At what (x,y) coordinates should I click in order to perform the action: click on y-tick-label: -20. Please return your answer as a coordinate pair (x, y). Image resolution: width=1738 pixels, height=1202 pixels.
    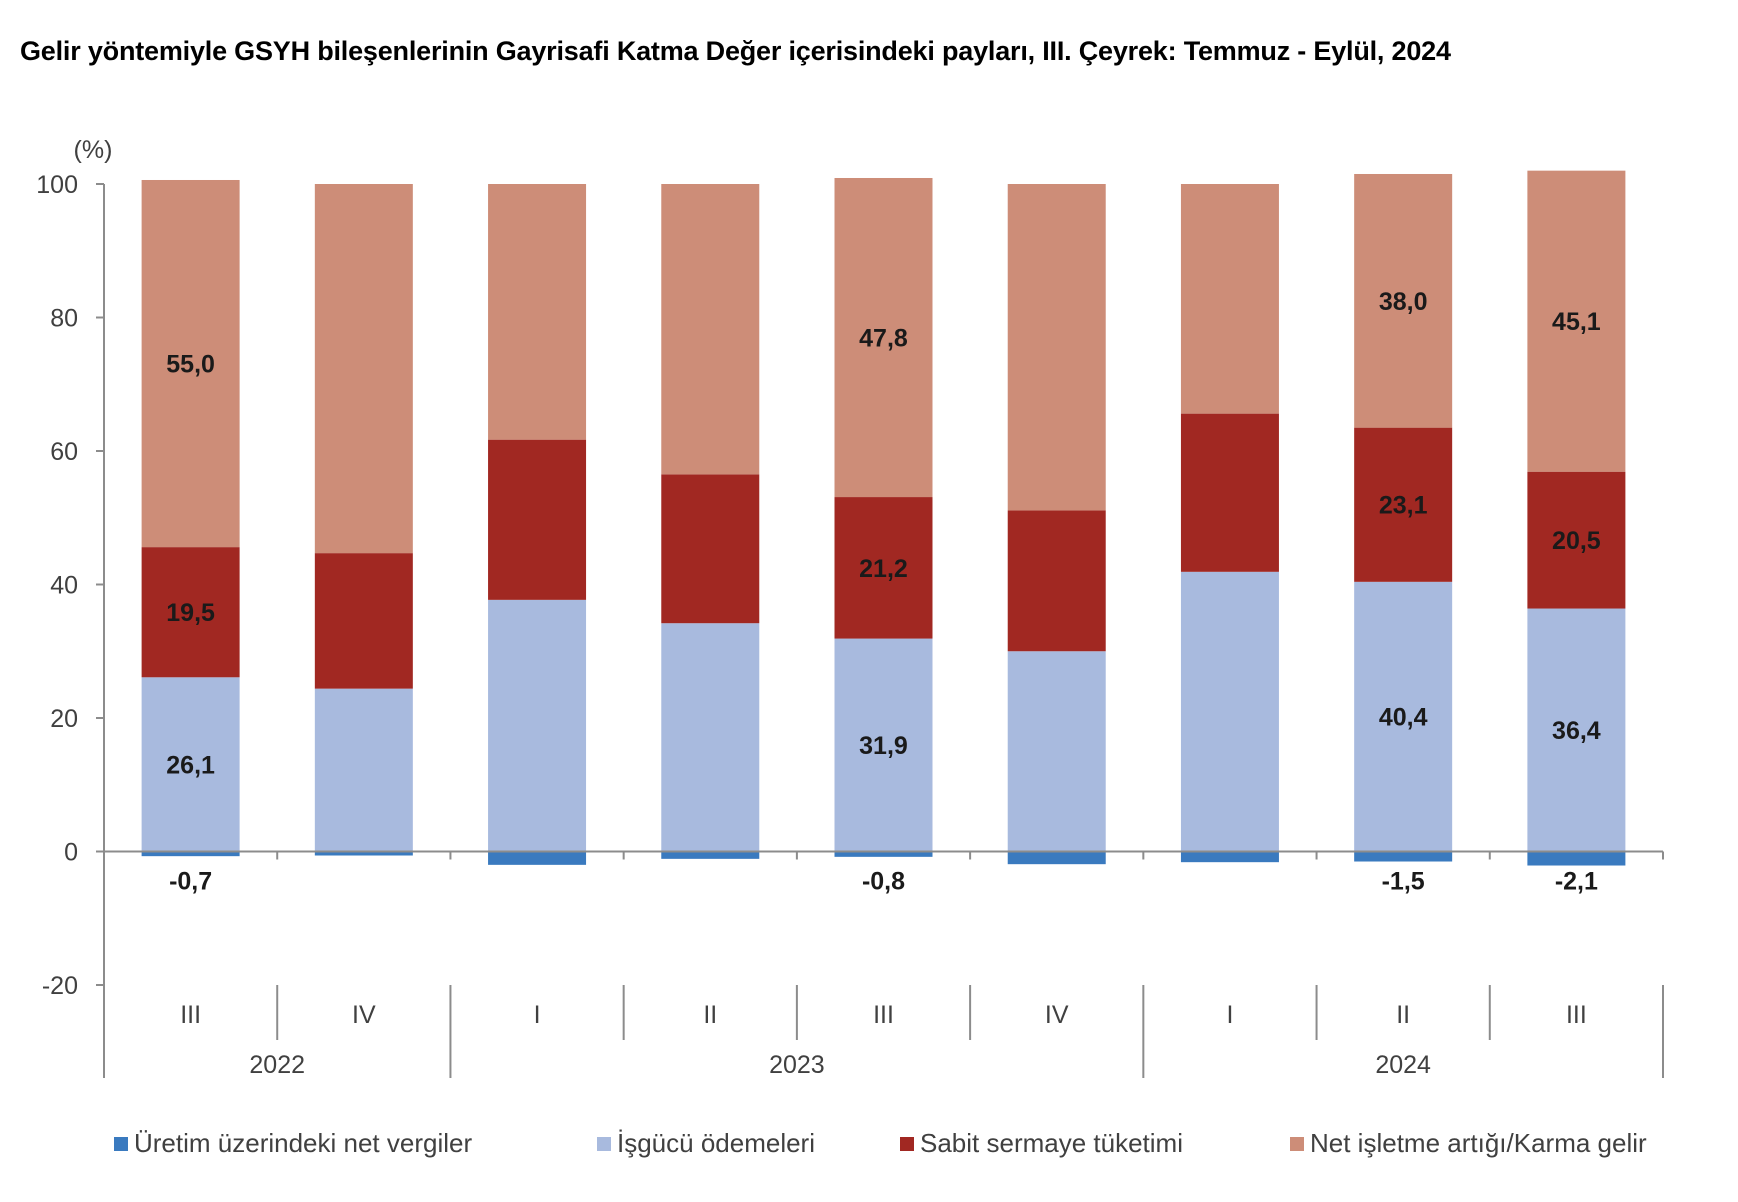
    Looking at the image, I should click on (60, 986).